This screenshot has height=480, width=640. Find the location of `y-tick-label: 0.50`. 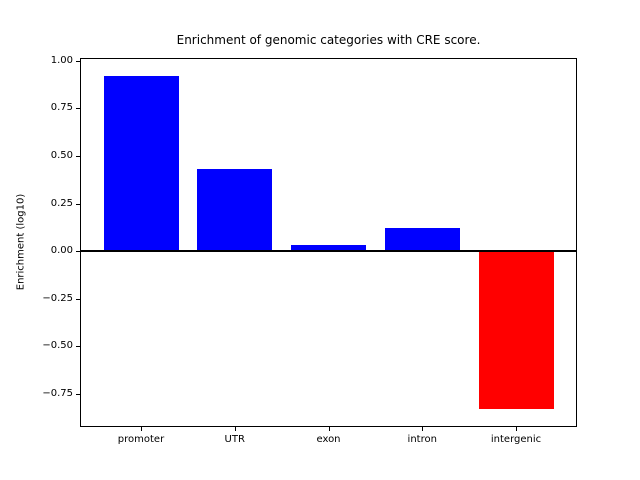

y-tick-label: 0.50 is located at coordinates (61, 155).